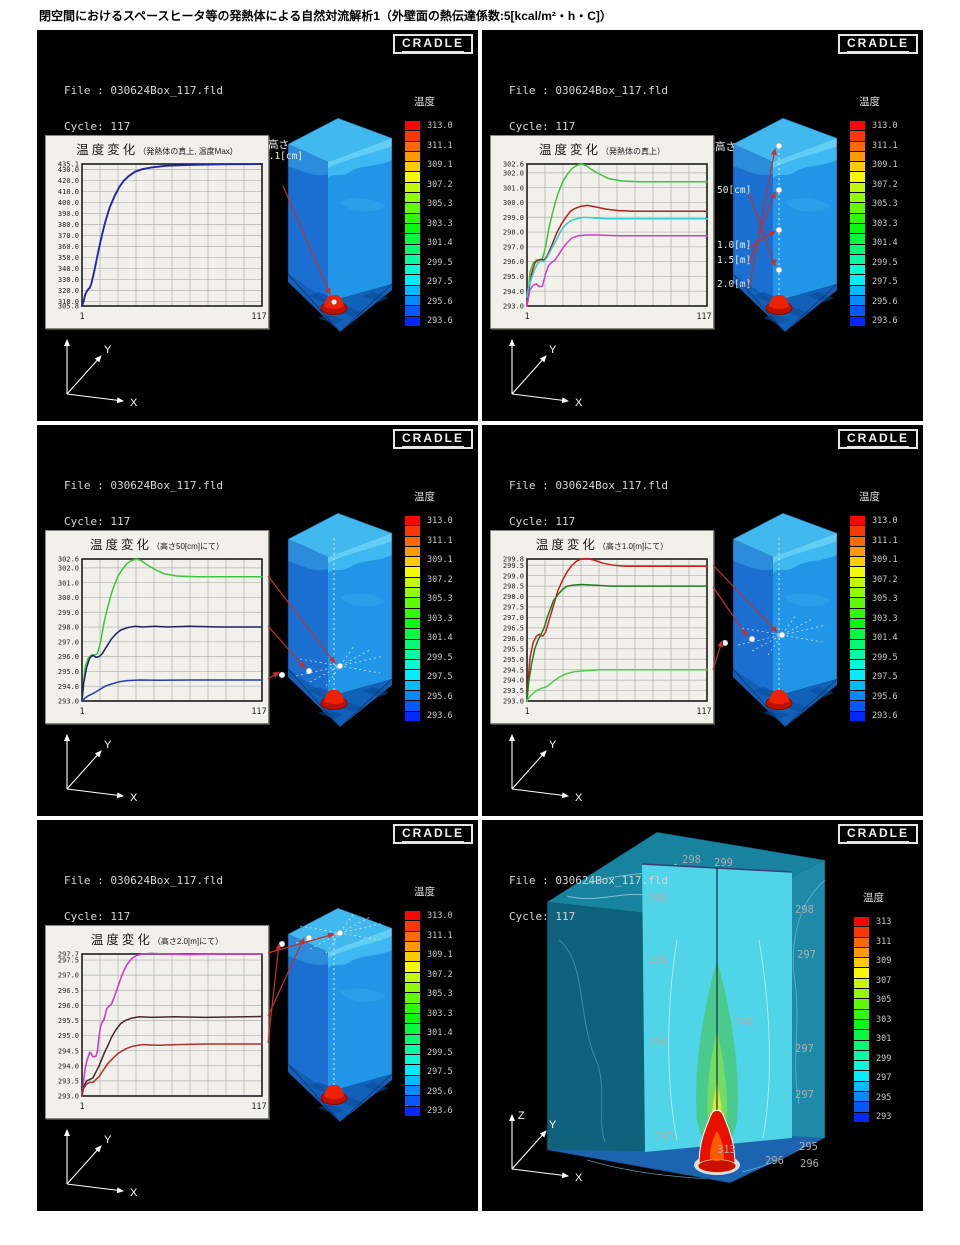 This screenshot has height=1245, width=960. I want to click on legend-tick-value: 305.3, so click(440, 994).